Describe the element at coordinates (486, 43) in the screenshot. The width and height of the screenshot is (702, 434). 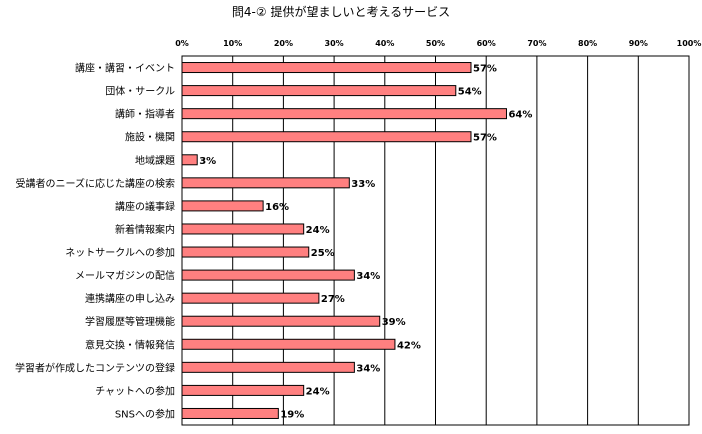
I see `x-tick-label: 60%` at that location.